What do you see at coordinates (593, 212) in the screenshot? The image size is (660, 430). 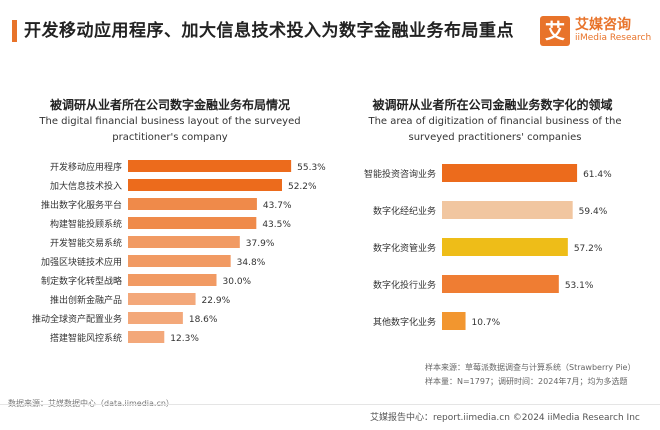 I see `value-label: 59.4%` at bounding box center [593, 212].